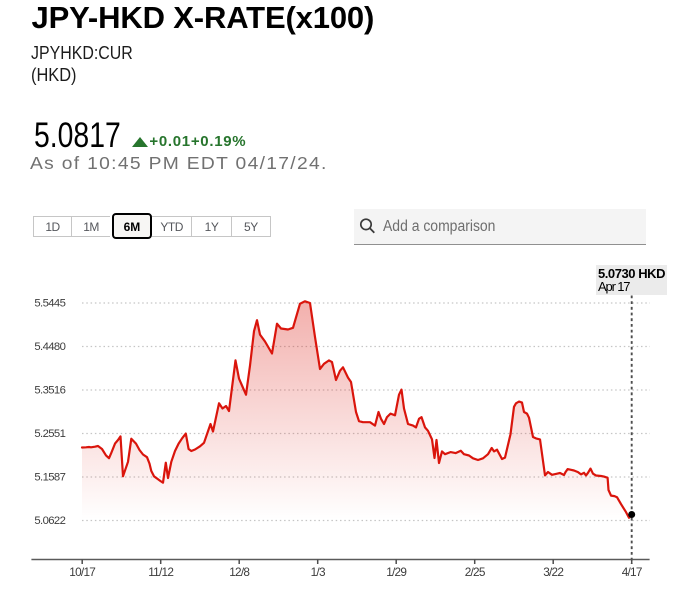  What do you see at coordinates (82, 572) in the screenshot?
I see `svg-text: 10/17` at bounding box center [82, 572].